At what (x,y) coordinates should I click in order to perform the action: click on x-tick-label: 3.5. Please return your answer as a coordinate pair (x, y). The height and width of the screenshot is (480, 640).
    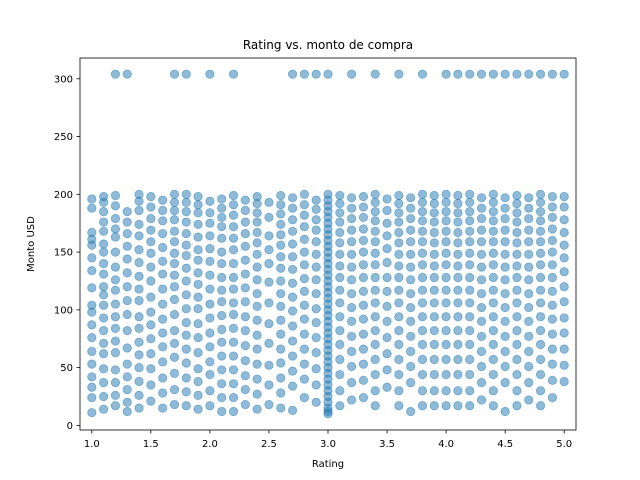
    Looking at the image, I should click on (387, 444).